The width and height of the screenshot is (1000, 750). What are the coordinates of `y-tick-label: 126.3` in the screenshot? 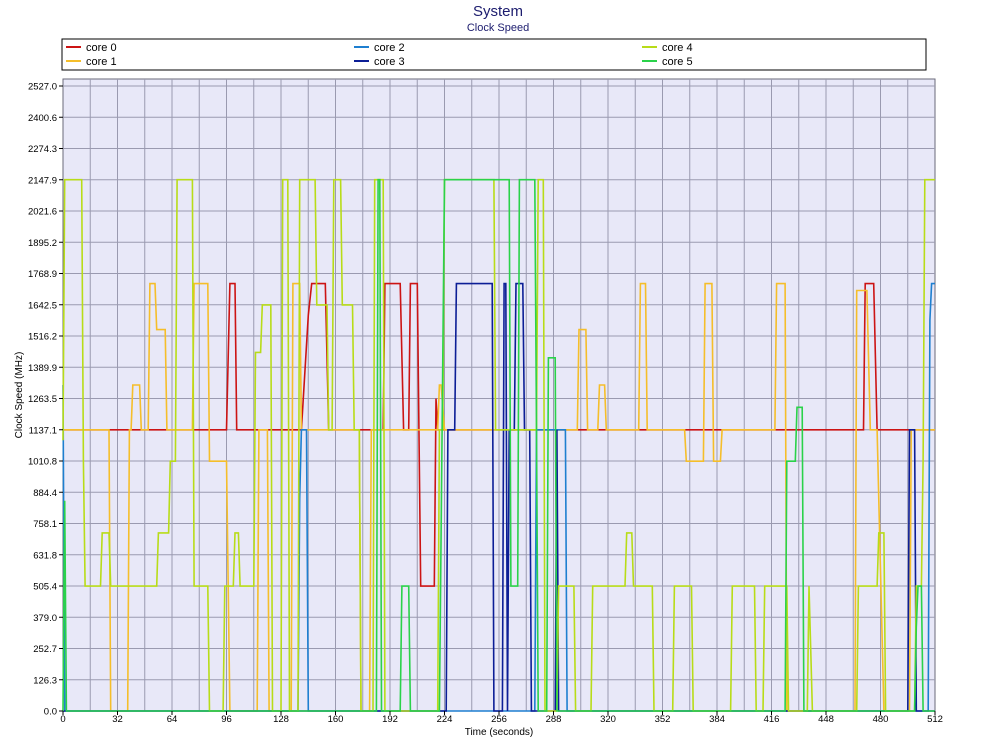 It's located at (45, 680).